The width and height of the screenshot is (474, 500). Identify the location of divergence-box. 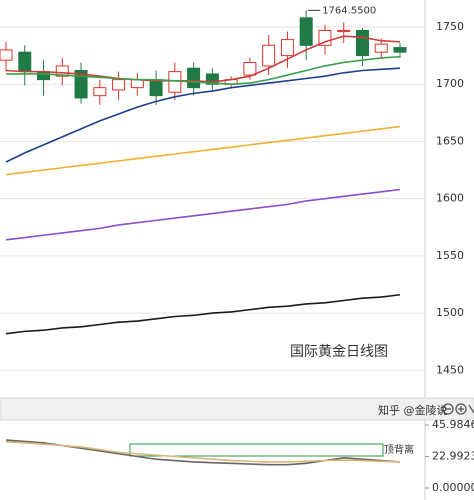
(256, 450).